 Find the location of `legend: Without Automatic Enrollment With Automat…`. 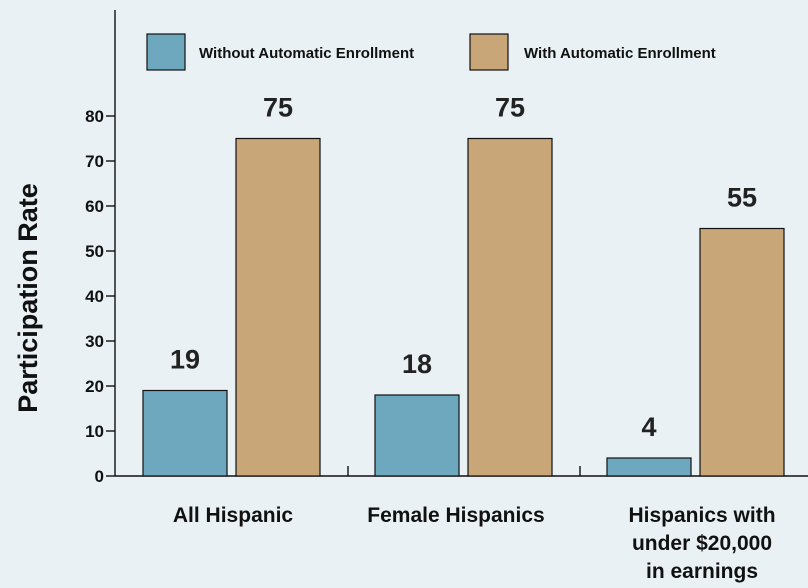

legend: Without Automatic Enrollment With Automat… is located at coordinates (431, 52).